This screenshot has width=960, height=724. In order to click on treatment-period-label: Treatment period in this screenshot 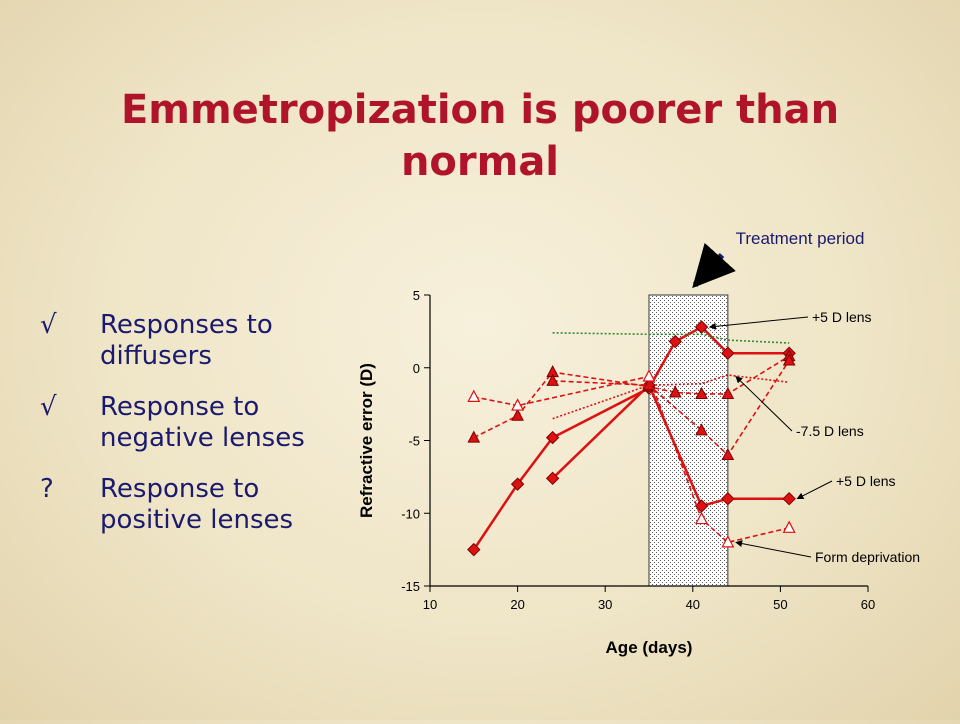, I will do `click(800, 238)`.